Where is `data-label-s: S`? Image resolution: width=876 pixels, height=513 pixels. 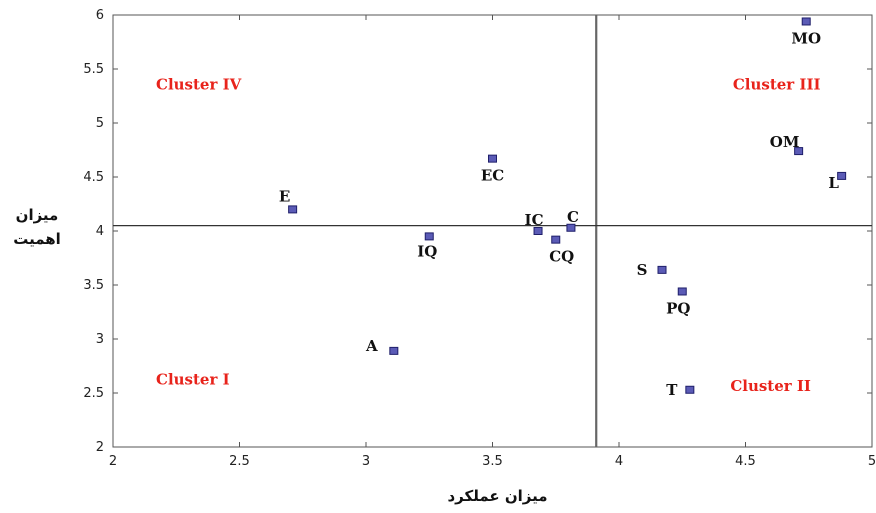
data-label-s: S is located at coordinates (642, 270).